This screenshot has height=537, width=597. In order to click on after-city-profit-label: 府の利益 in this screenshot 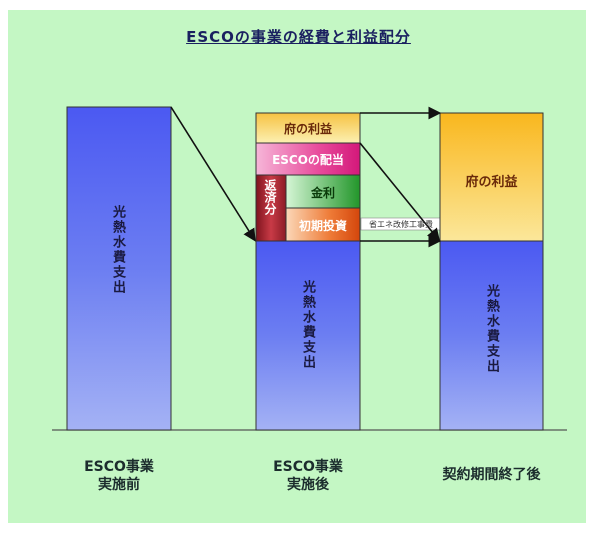, I will do `click(491, 182)`.